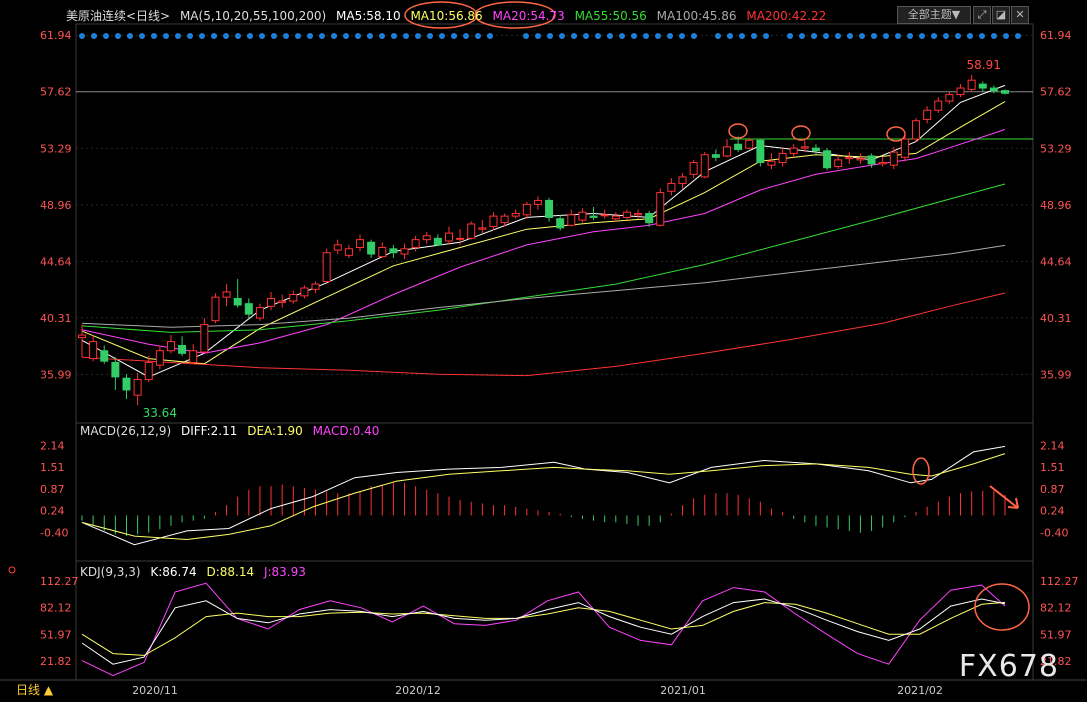  Describe the element at coordinates (56, 374) in the screenshot. I see `price-tick-left: 35.99` at that location.